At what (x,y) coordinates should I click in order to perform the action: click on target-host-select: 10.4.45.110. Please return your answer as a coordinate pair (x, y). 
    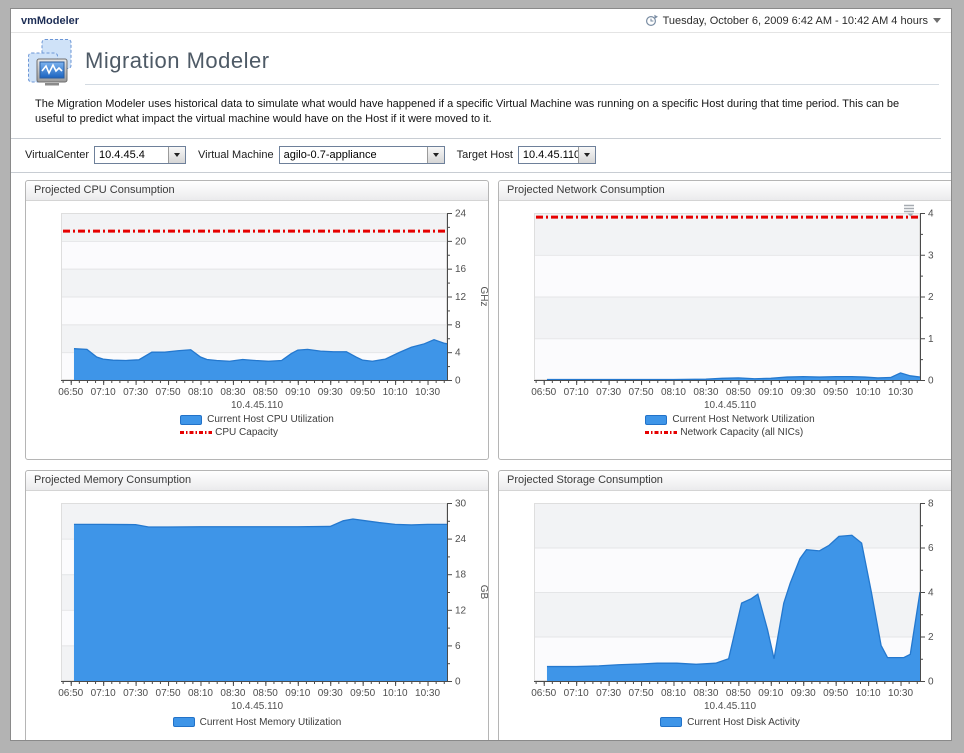
    Looking at the image, I should click on (556, 155).